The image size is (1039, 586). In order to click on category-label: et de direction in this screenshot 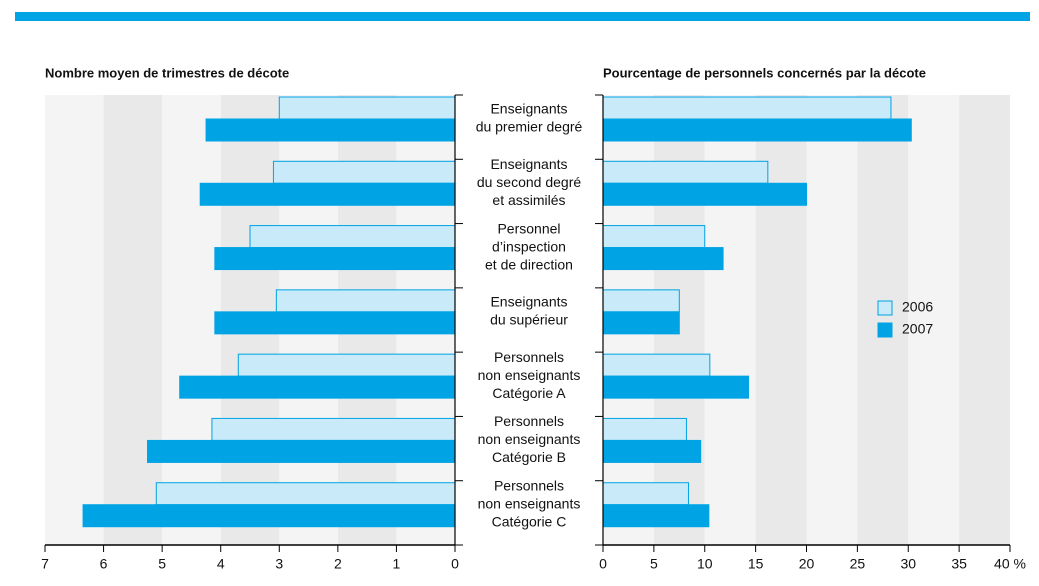, I will do `click(529, 264)`.